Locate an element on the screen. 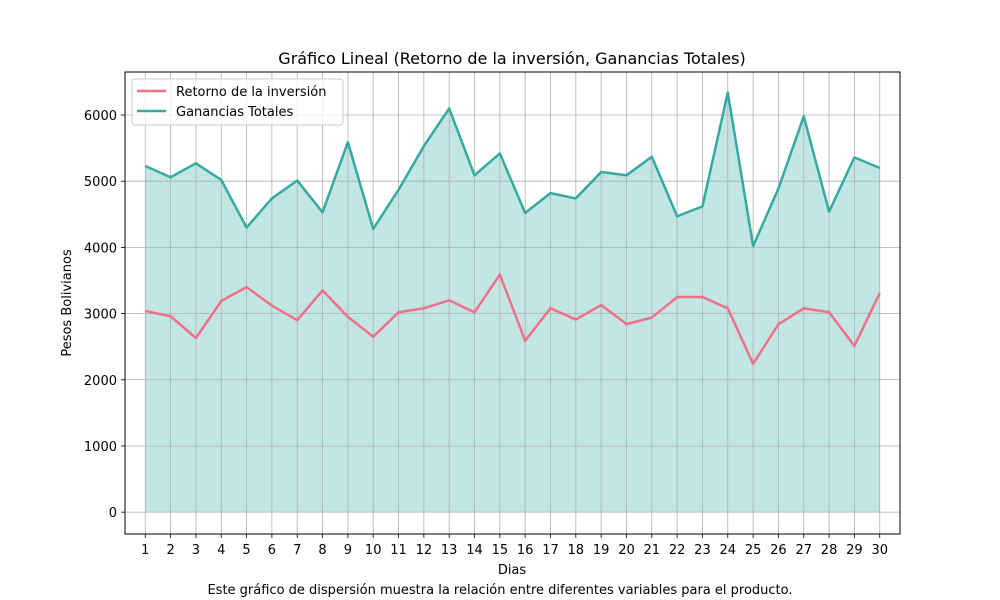  x-tick-label: 6 is located at coordinates (272, 550).